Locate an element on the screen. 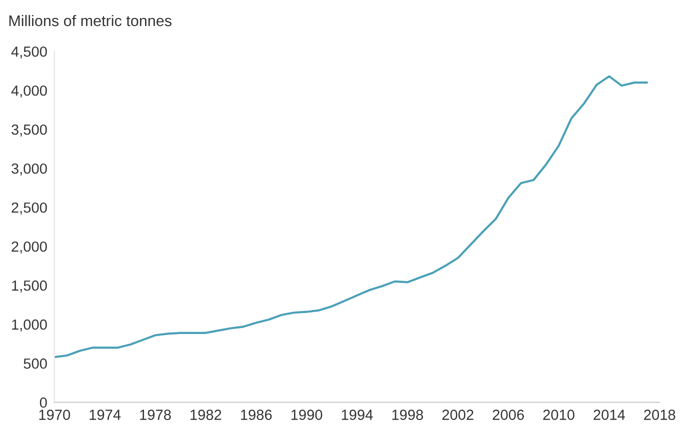 This screenshot has height=428, width=680. y-tick-label: 3,500 is located at coordinates (29, 130).